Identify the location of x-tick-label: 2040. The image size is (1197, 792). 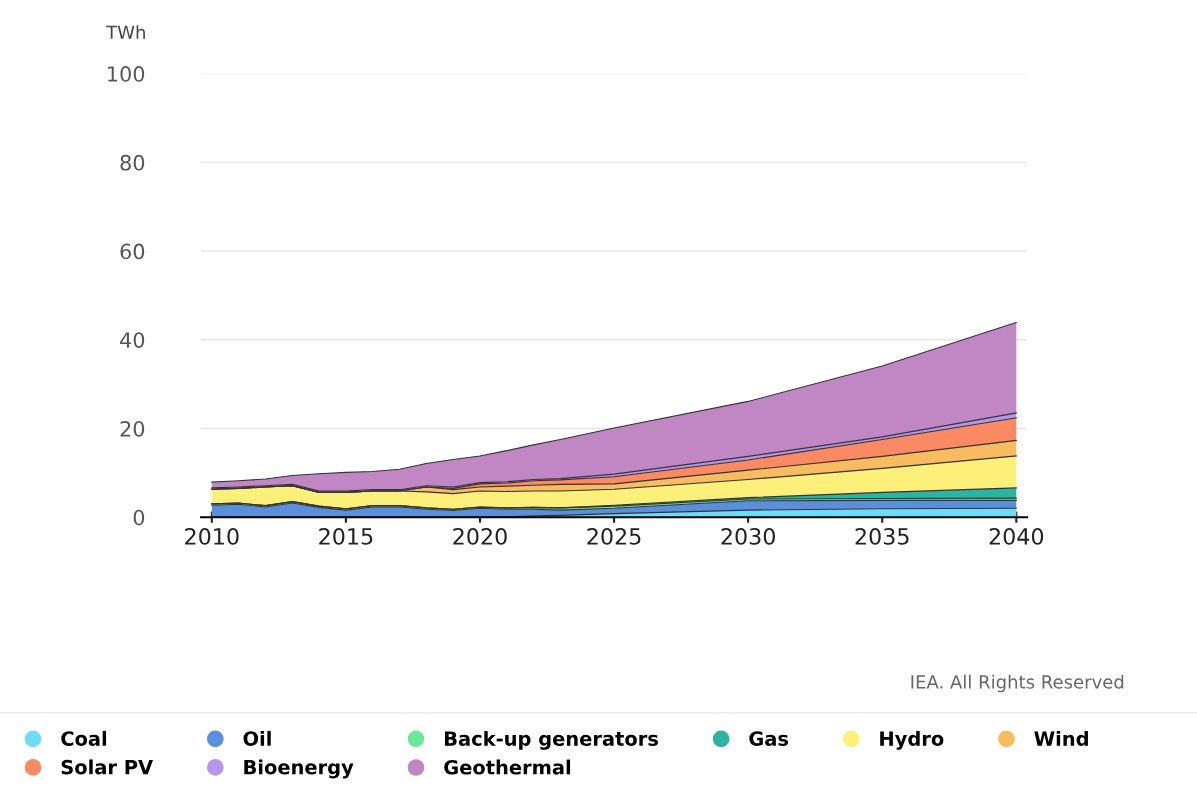
(1016, 536).